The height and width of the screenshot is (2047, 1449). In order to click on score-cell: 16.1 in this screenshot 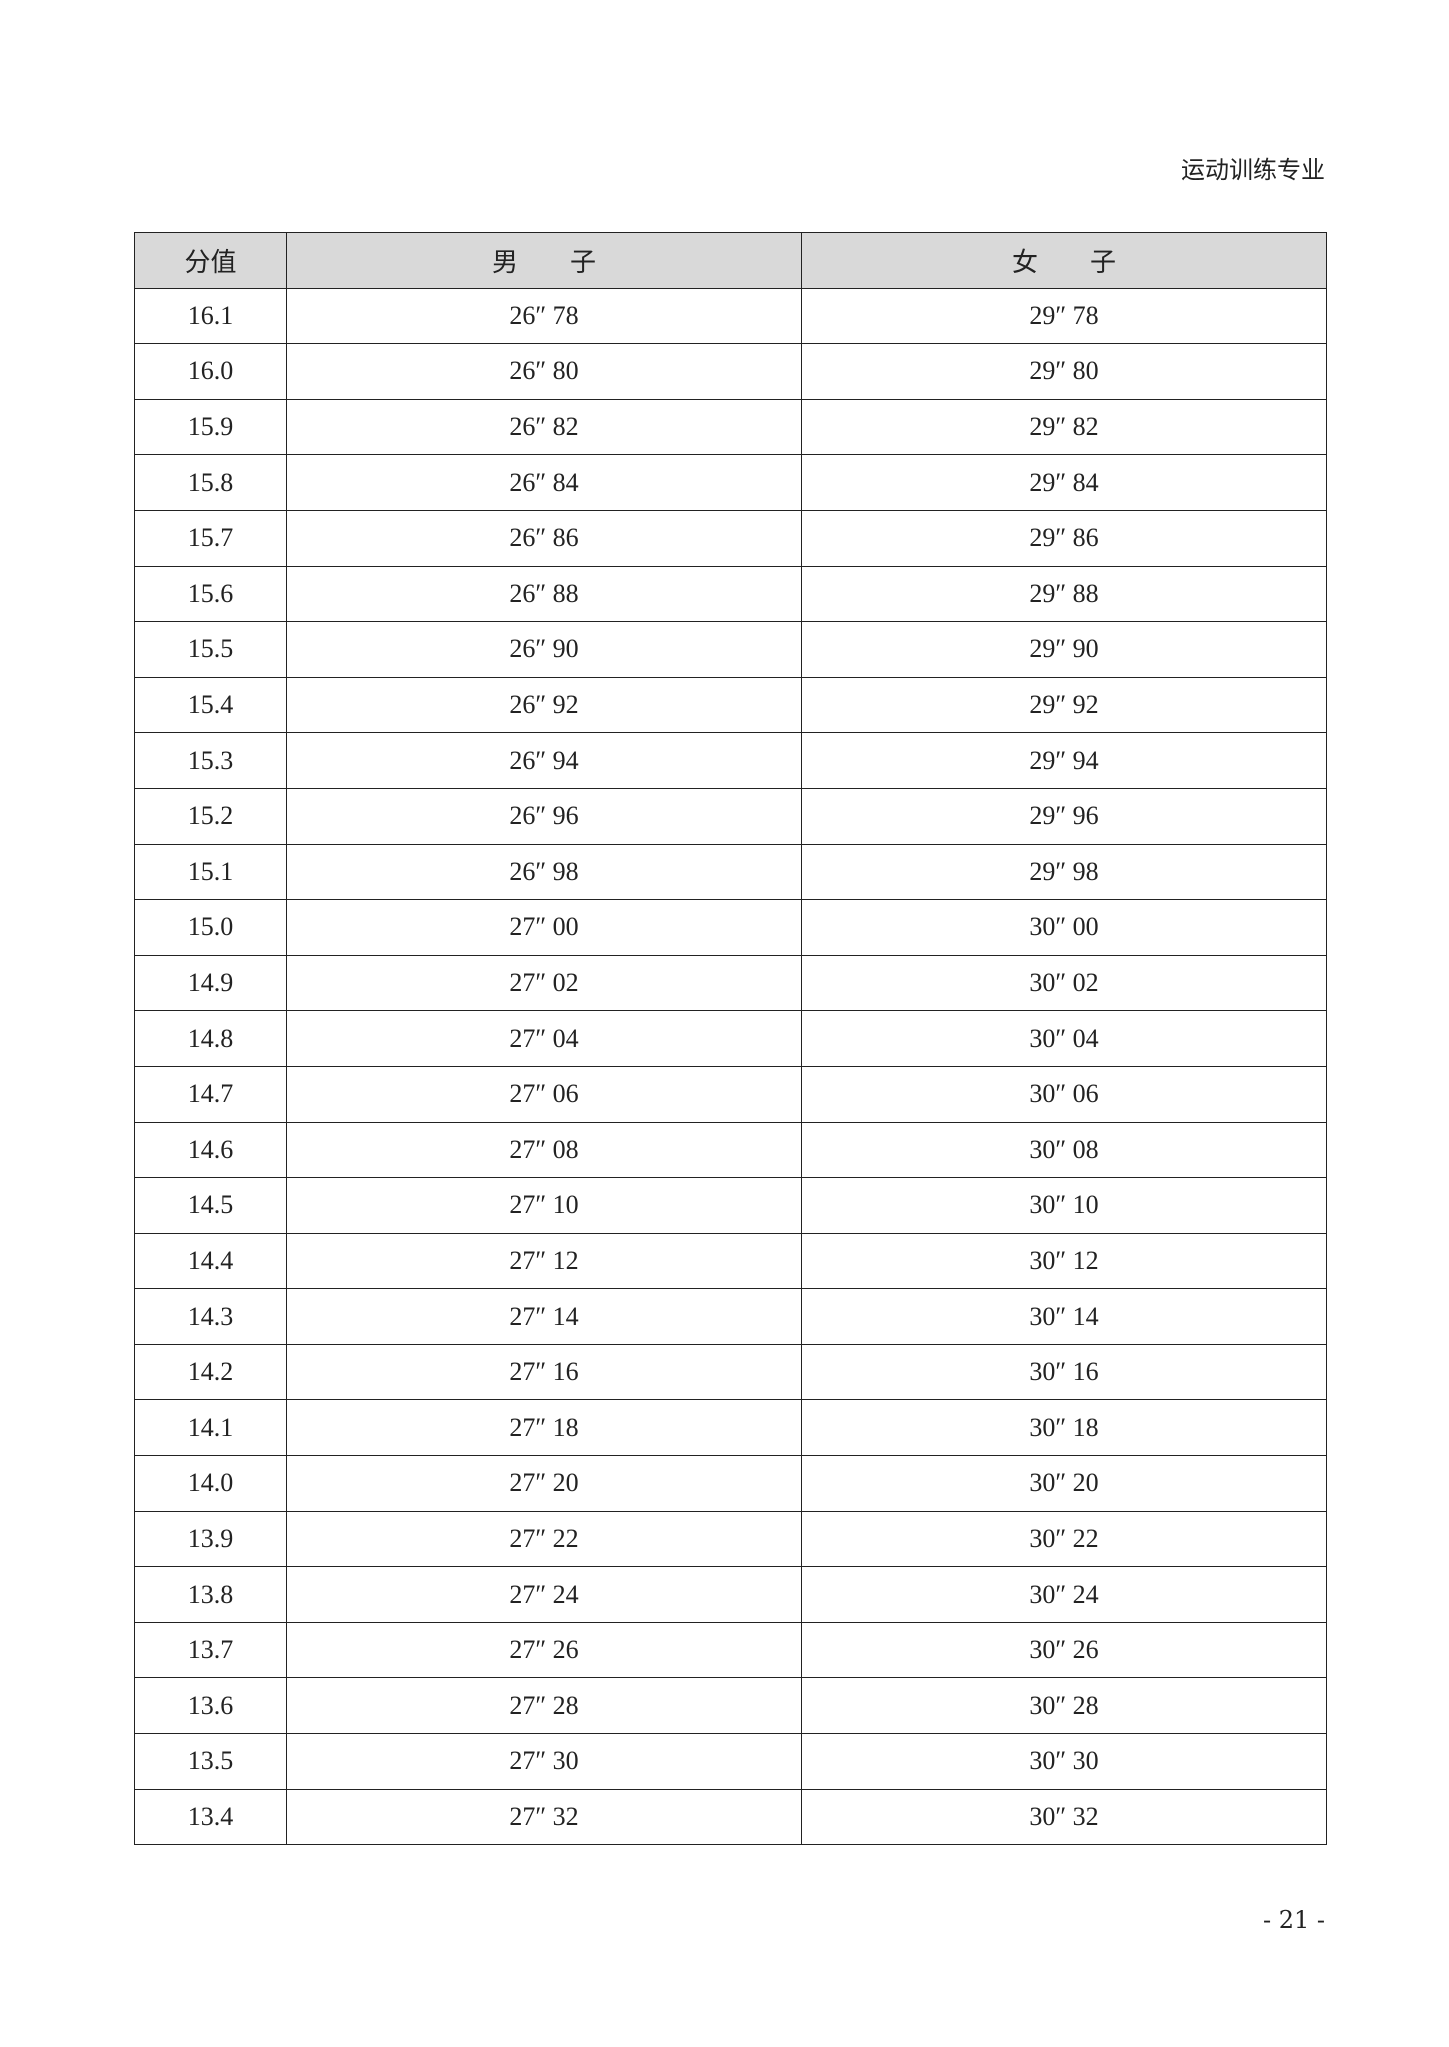, I will do `click(210, 316)`.